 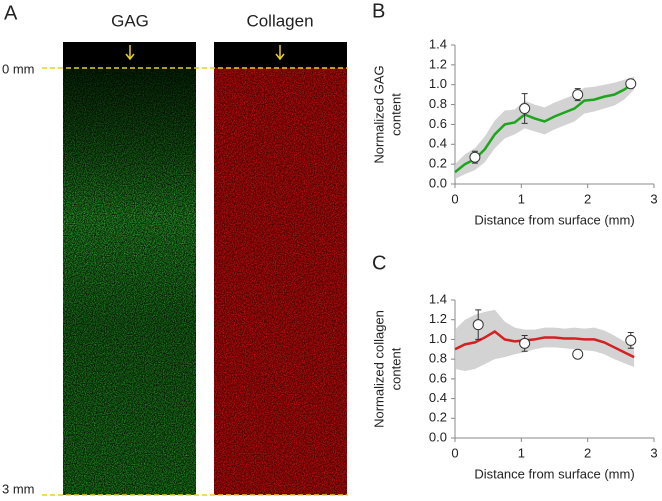 What do you see at coordinates (205, 53) in the screenshot?
I see `arrows` at bounding box center [205, 53].